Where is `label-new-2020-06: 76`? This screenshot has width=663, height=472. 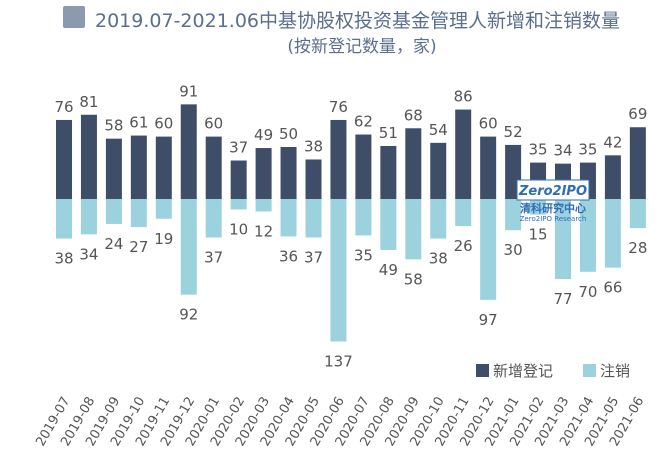
label-new-2020-06: 76 is located at coordinates (338, 107).